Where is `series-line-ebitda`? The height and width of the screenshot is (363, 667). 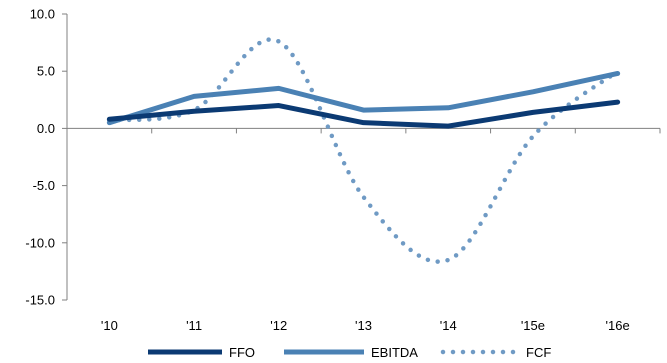 series-line-ebitda is located at coordinates (363, 98).